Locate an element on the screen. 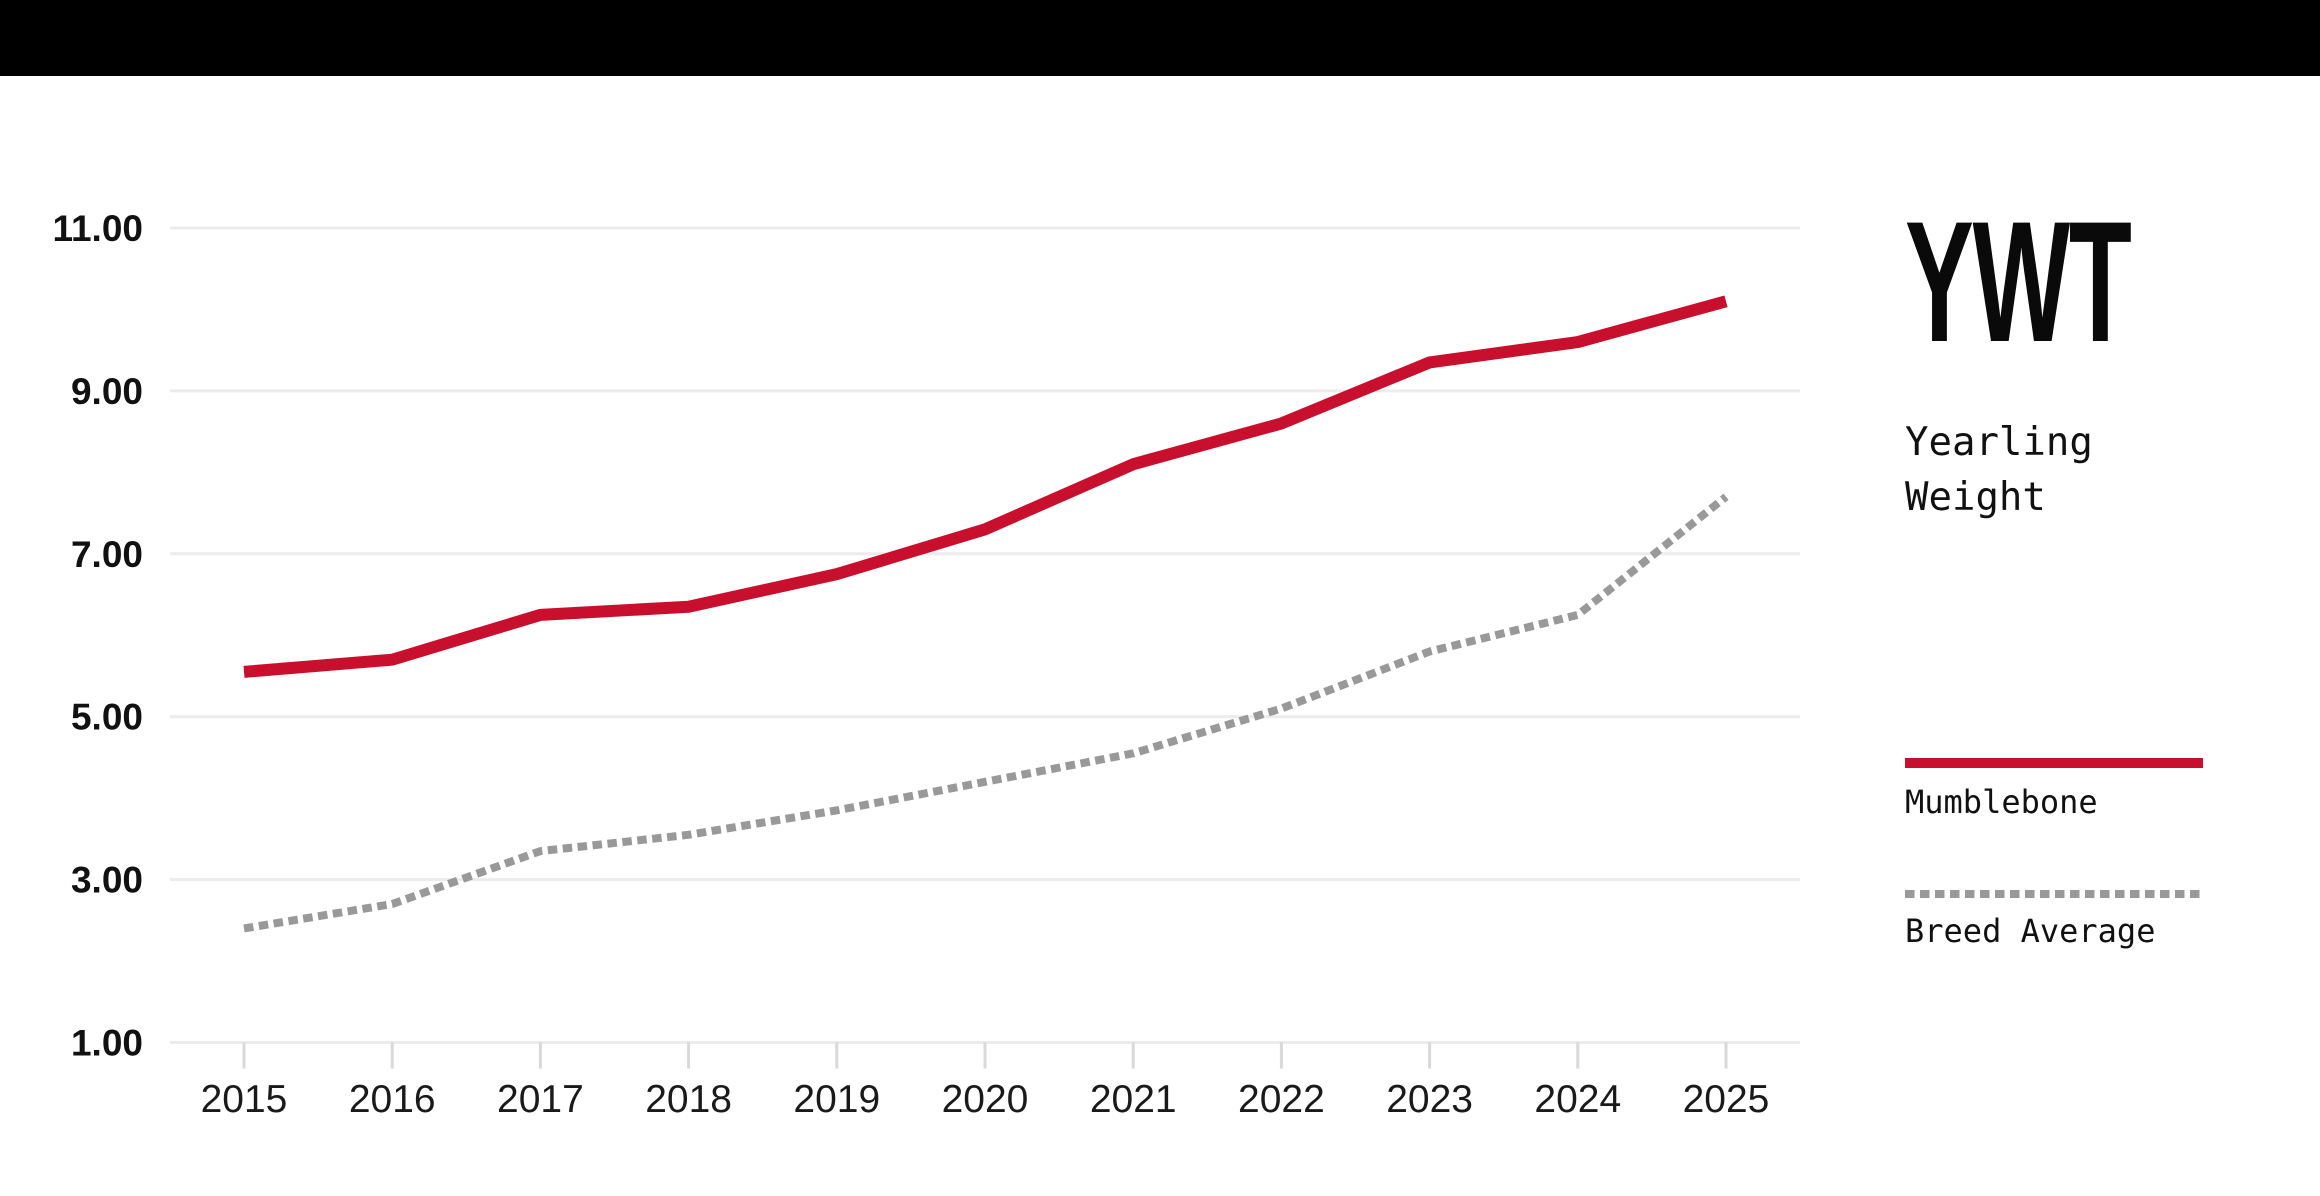 The width and height of the screenshot is (2320, 1196). x-axis-label: 2016 is located at coordinates (392, 1099).